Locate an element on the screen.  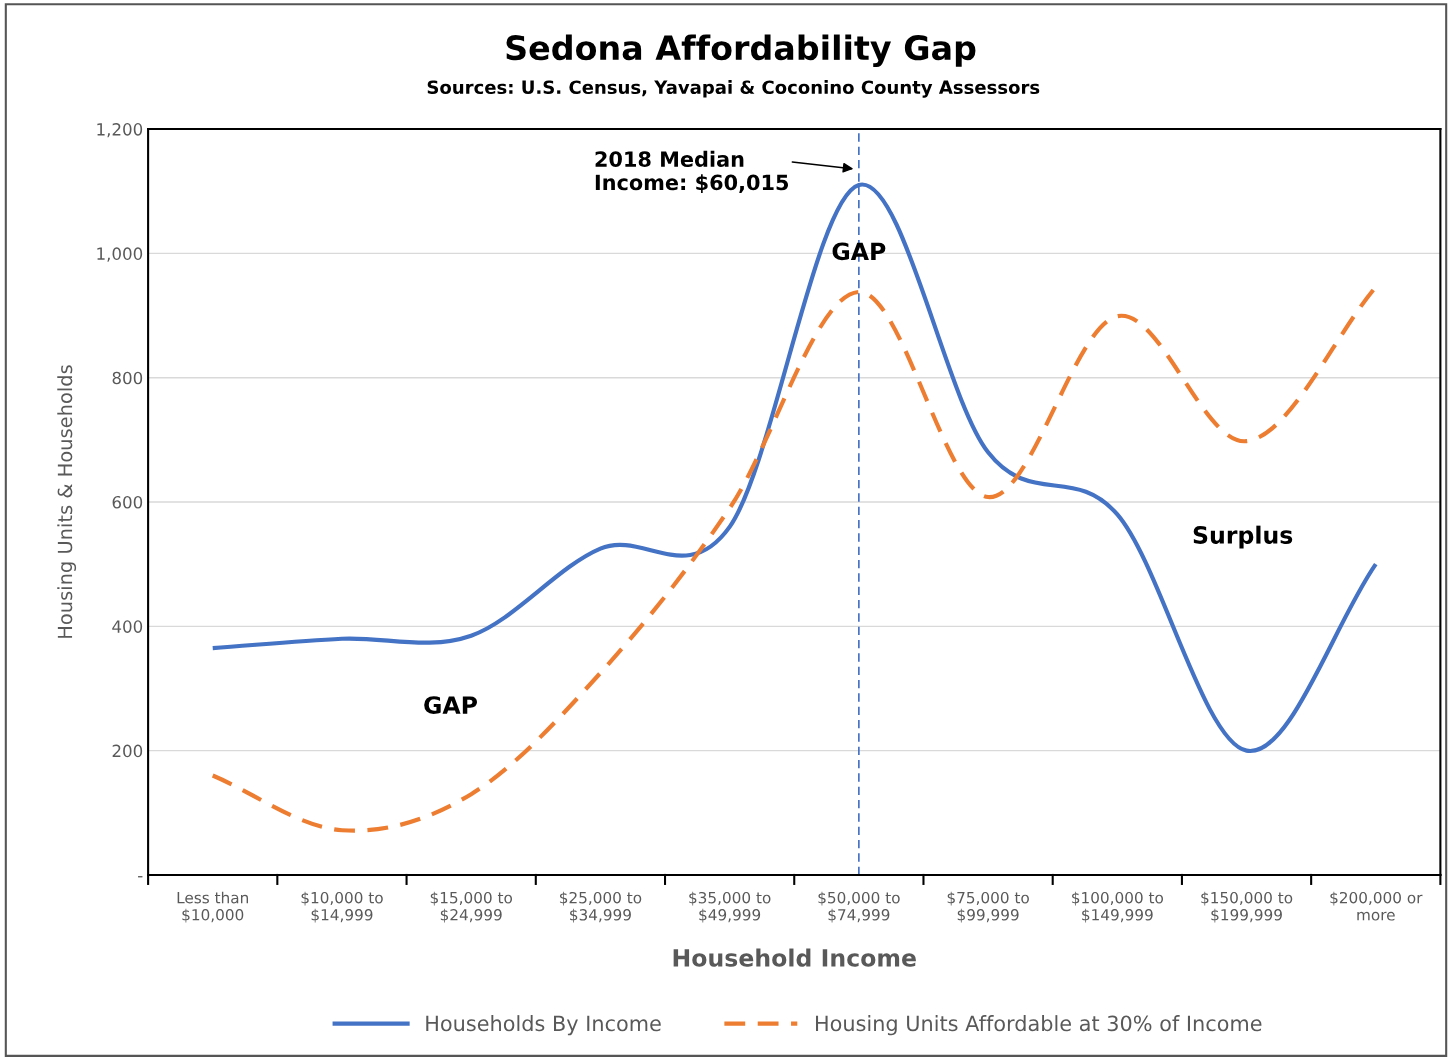
legend-label: Housing Units Affordable at 30% of Income is located at coordinates (1039, 1025).